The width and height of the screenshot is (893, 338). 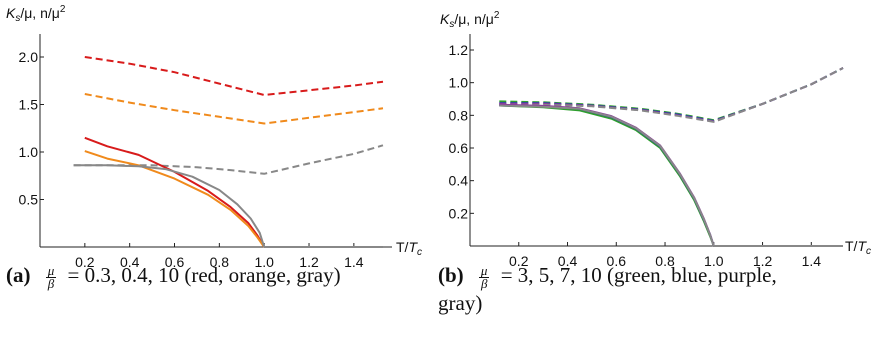 I want to click on y-tick-label: 0.6, so click(x=459, y=148).